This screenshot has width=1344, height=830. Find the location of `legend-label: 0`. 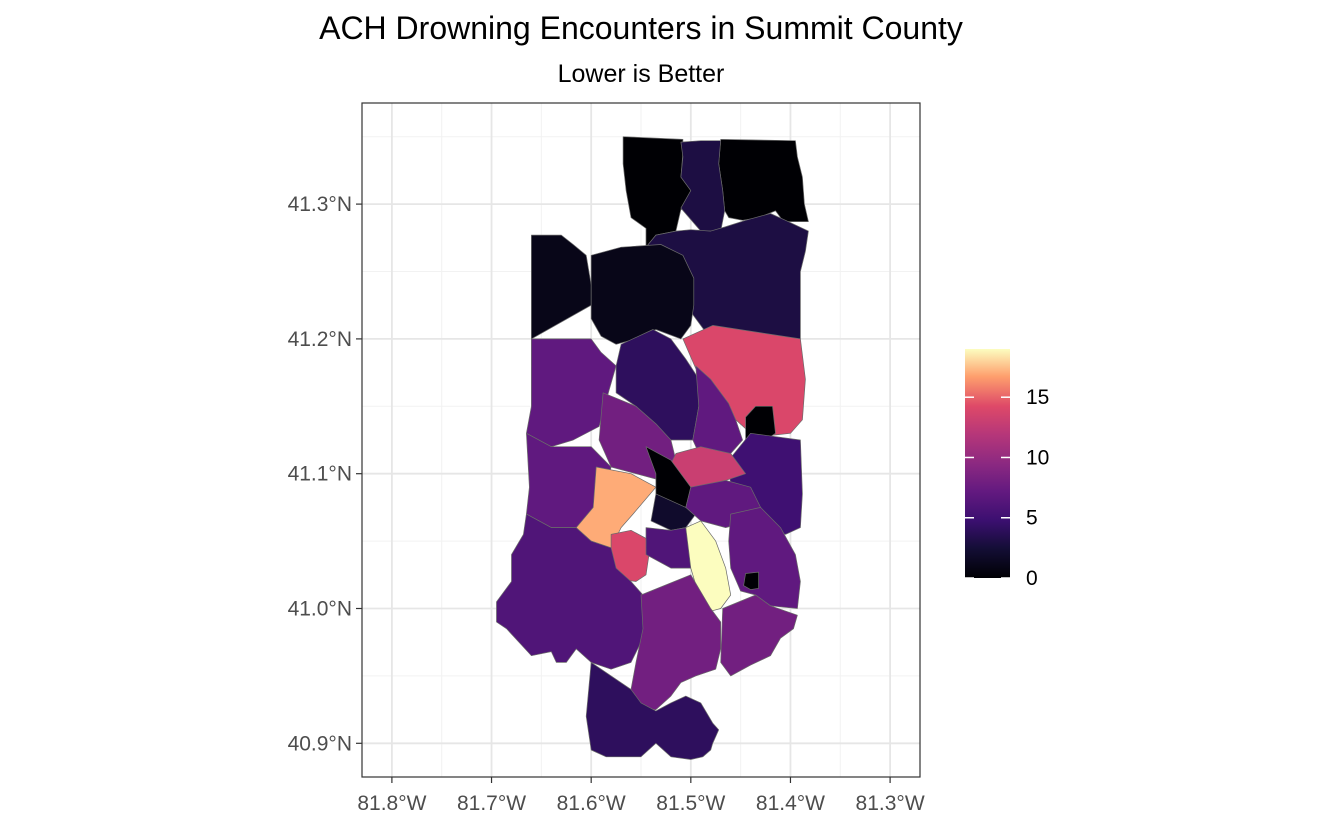

legend-label: 0 is located at coordinates (1032, 578).